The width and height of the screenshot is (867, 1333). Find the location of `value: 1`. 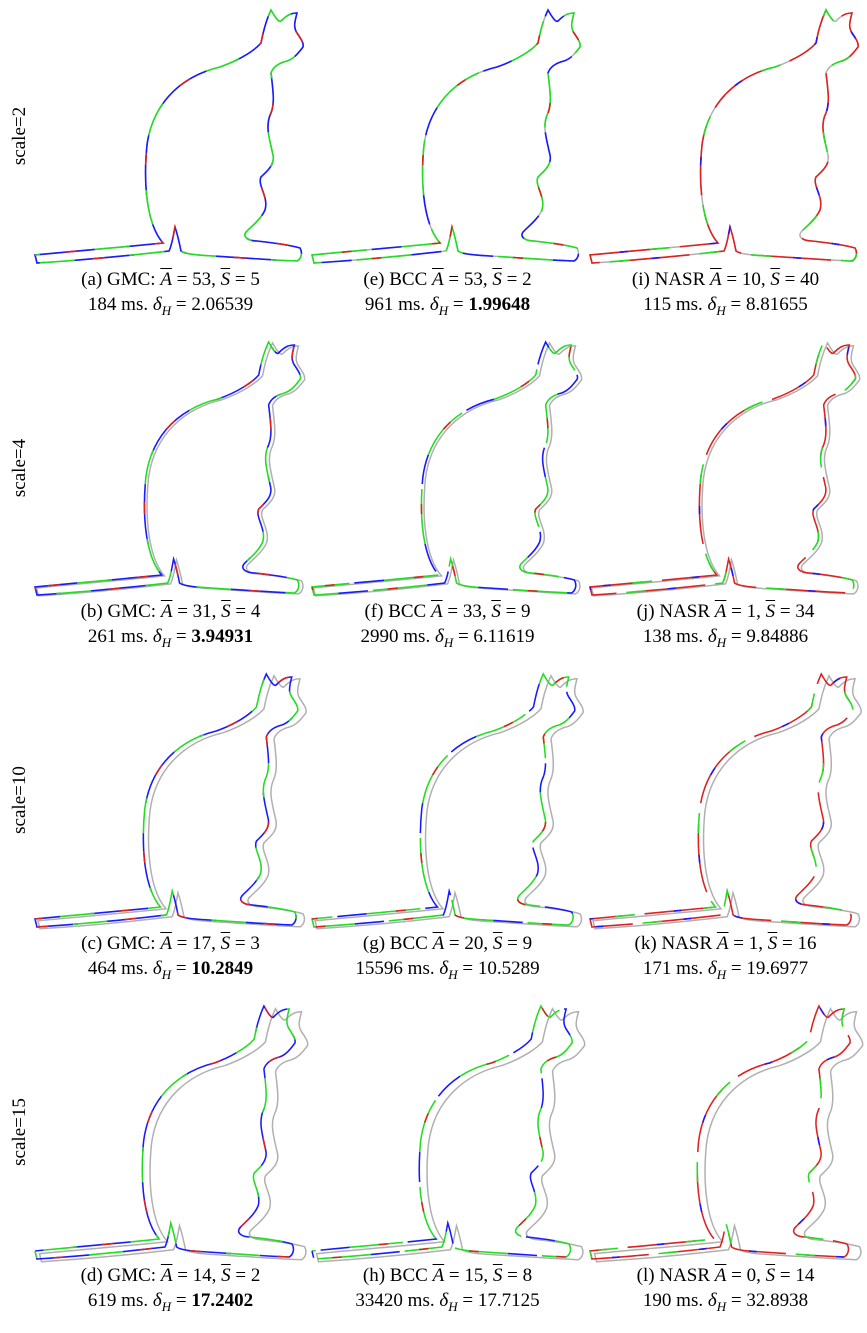

value: 1 is located at coordinates (751, 611).